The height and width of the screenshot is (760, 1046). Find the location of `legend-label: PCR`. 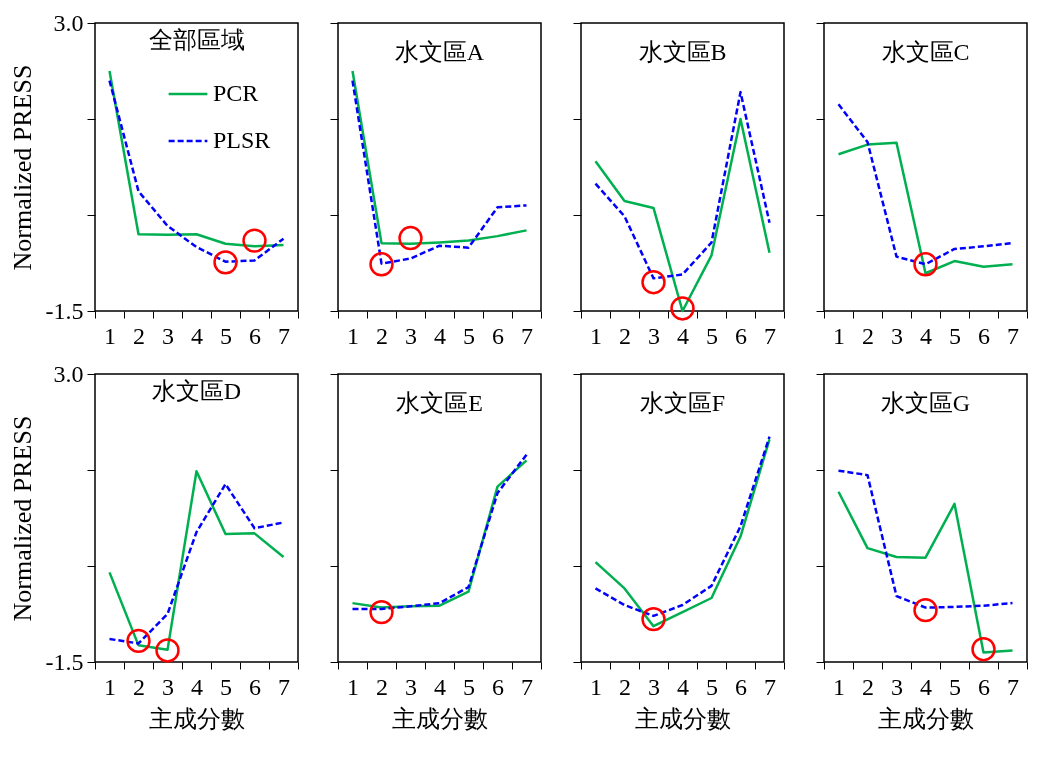

legend-label: PCR is located at coordinates (236, 93).